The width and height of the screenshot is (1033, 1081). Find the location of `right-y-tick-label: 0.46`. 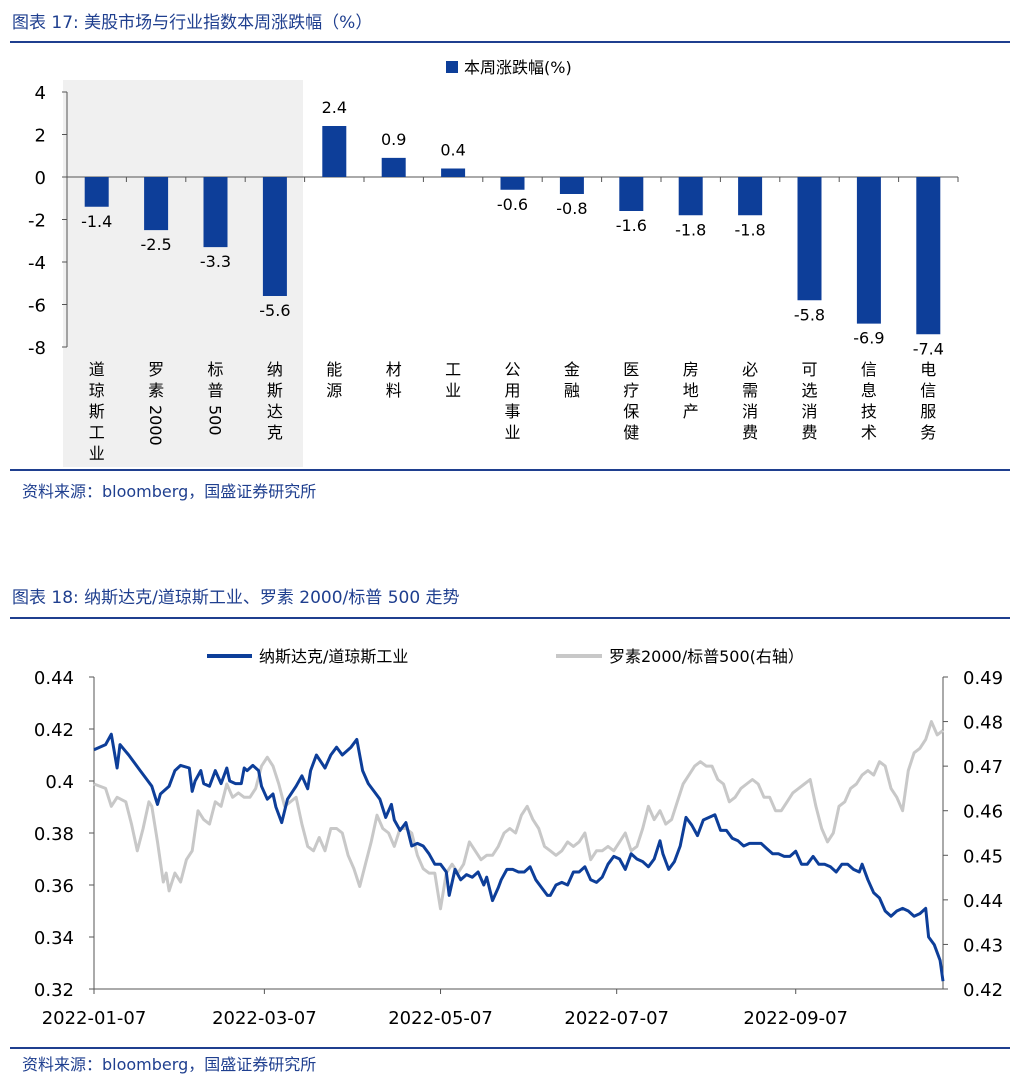

right-y-tick-label: 0.46 is located at coordinates (983, 812).